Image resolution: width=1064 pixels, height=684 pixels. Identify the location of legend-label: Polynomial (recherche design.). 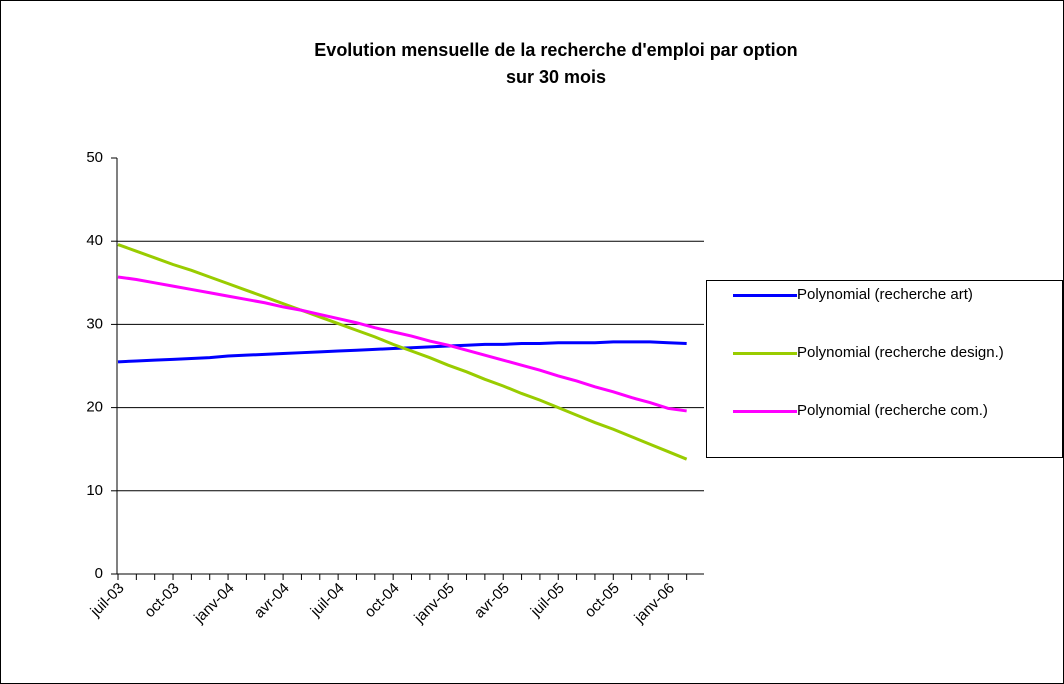
(900, 352).